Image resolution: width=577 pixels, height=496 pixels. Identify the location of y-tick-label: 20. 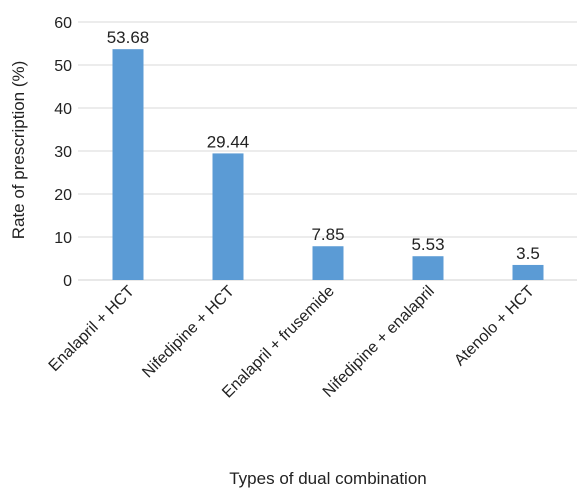
(63, 195).